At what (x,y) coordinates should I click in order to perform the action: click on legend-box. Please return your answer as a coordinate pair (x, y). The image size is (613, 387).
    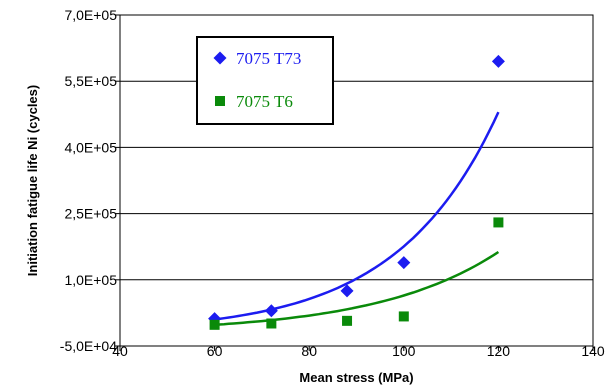
    Looking at the image, I should click on (265, 80).